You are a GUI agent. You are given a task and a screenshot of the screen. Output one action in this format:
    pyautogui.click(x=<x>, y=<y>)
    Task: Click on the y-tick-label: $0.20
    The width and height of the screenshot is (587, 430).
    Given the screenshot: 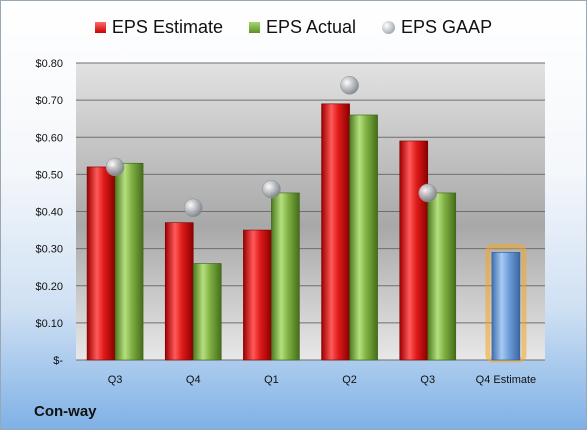 What is the action you would take?
    pyautogui.click(x=49, y=287)
    